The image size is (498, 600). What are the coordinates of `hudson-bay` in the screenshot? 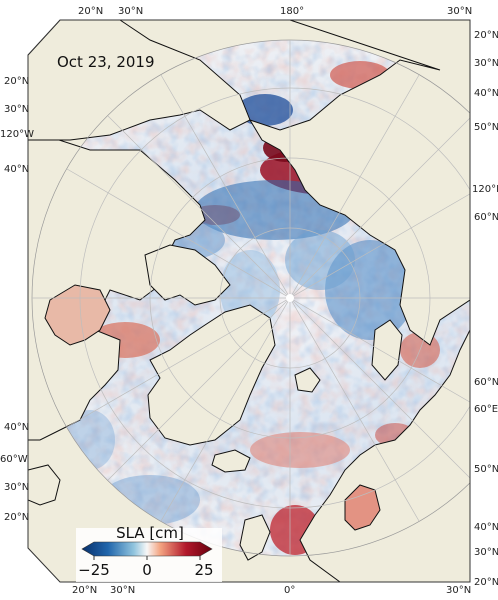 It's located at (77, 315).